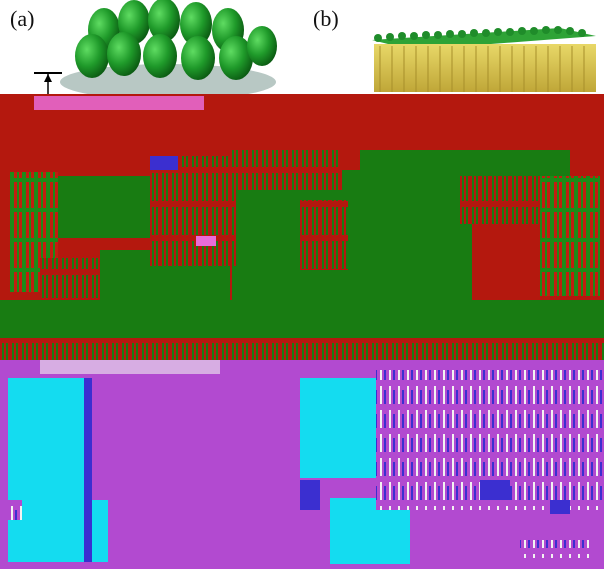 This screenshot has height=569, width=604. Describe the element at coordinates (22, 18) in the screenshot. I see `panel-a-label: (a)` at that location.